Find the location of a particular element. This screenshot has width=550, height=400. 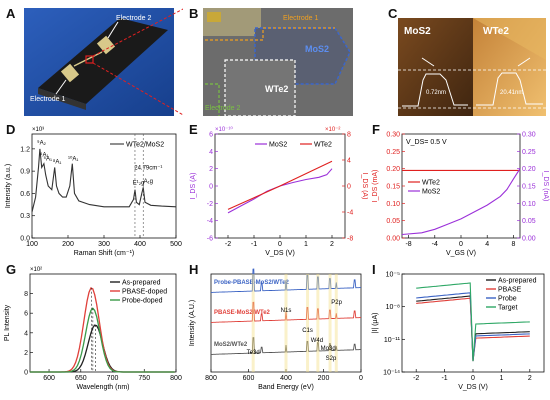

y-axis-label: PL Intensity is located at coordinates (7, 322).